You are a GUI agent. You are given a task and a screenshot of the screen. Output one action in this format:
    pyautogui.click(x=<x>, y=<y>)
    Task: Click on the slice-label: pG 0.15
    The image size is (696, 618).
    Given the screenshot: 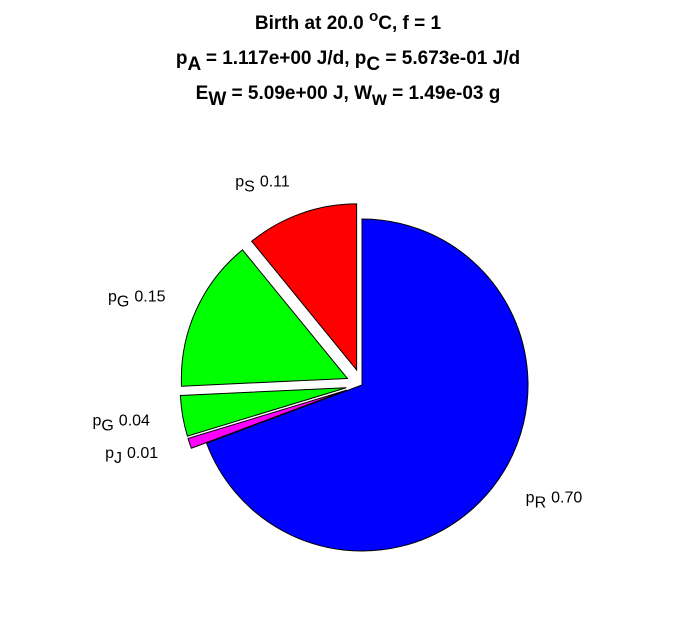 What is the action you would take?
    pyautogui.click(x=137, y=299)
    